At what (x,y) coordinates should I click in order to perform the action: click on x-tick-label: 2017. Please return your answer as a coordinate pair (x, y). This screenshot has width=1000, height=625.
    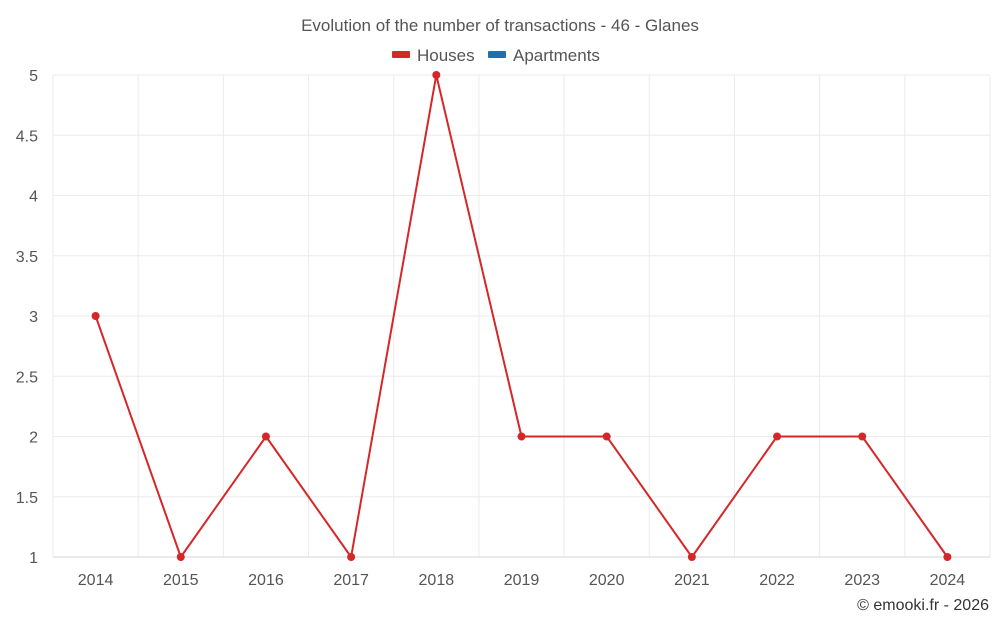
    Looking at the image, I should click on (351, 580).